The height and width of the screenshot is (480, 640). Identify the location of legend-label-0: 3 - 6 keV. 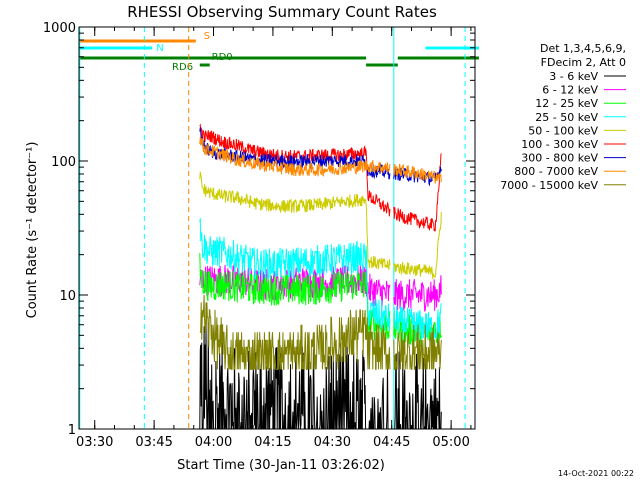
(573, 76).